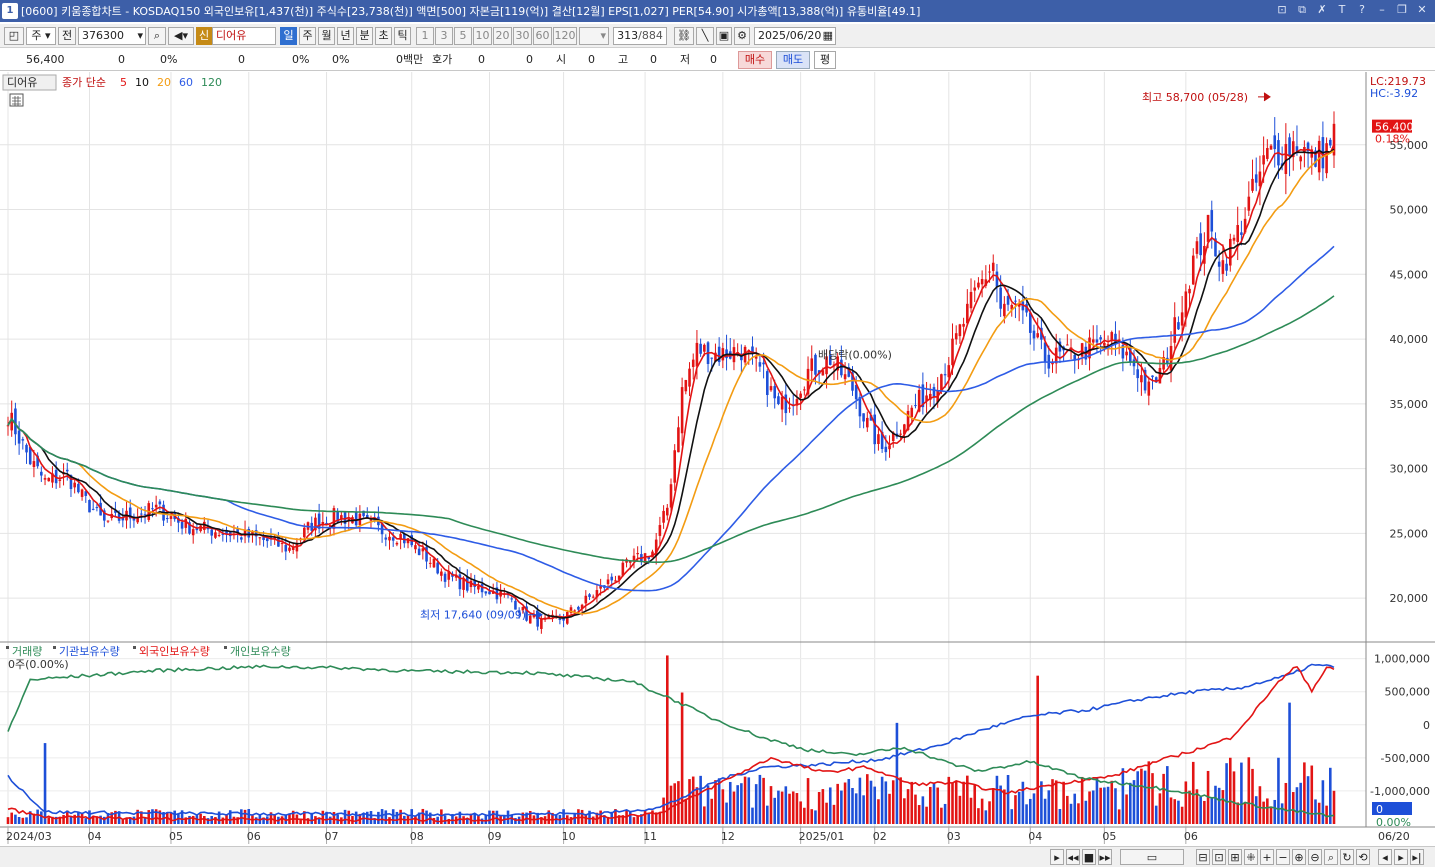 This screenshot has width=1435, height=867. Describe the element at coordinates (41, 36) in the screenshot. I see `period-select: 주 ▾` at that location.